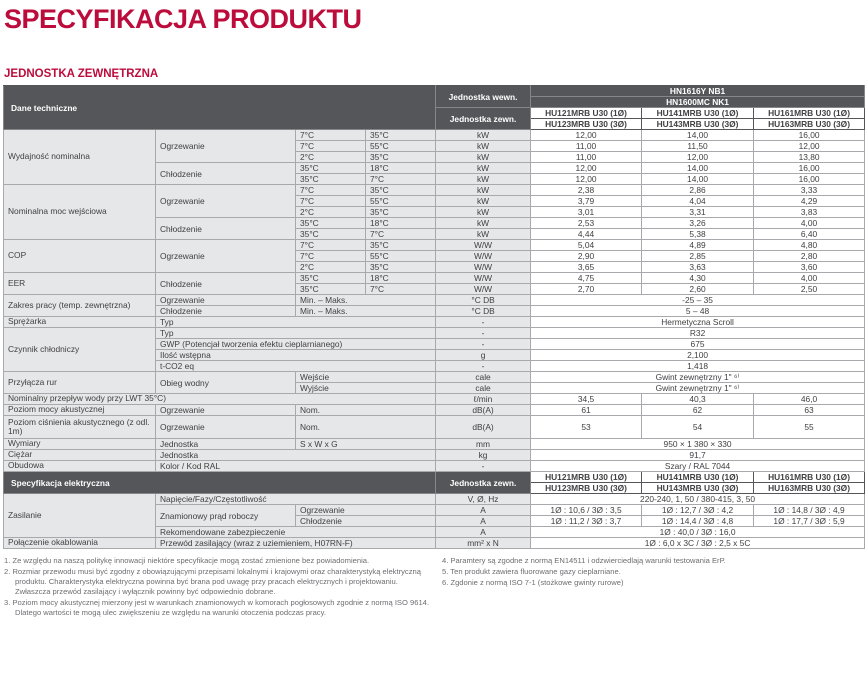 The image size is (867, 674). Describe the element at coordinates (295, 532) in the screenshot. I see `row-subcategory: Rekomendowane zabezpieczenie` at that location.